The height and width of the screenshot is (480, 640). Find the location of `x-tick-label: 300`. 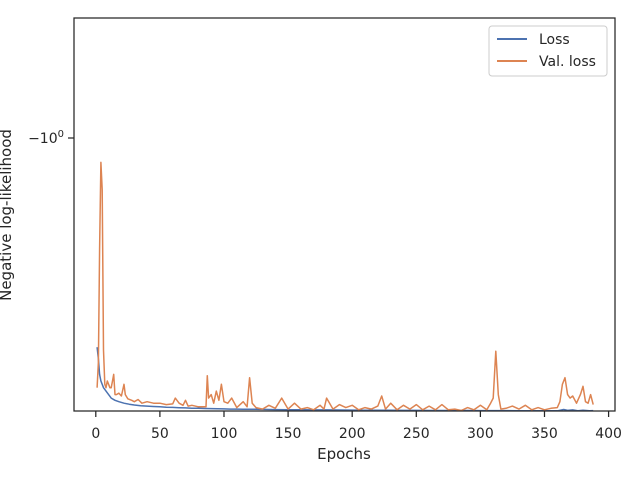

x-tick-label: 300 is located at coordinates (480, 434).